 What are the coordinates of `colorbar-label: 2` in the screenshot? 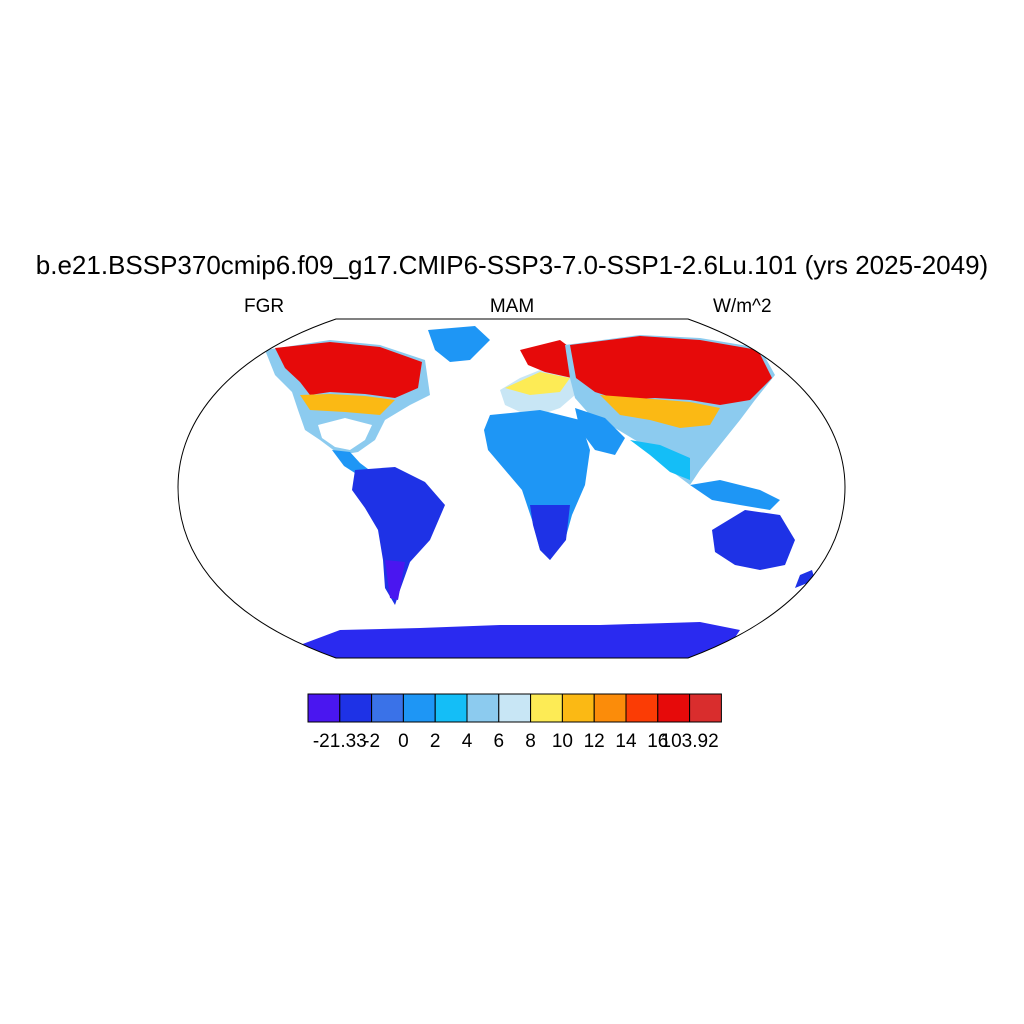 It's located at (435, 741).